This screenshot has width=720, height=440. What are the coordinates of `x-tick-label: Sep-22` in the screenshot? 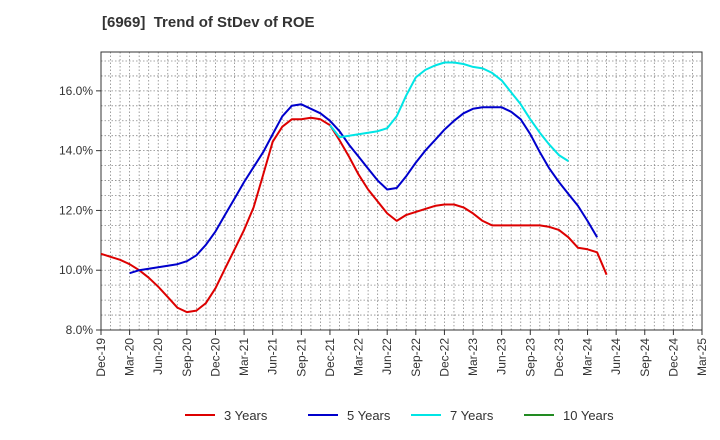 It's located at (416, 357).